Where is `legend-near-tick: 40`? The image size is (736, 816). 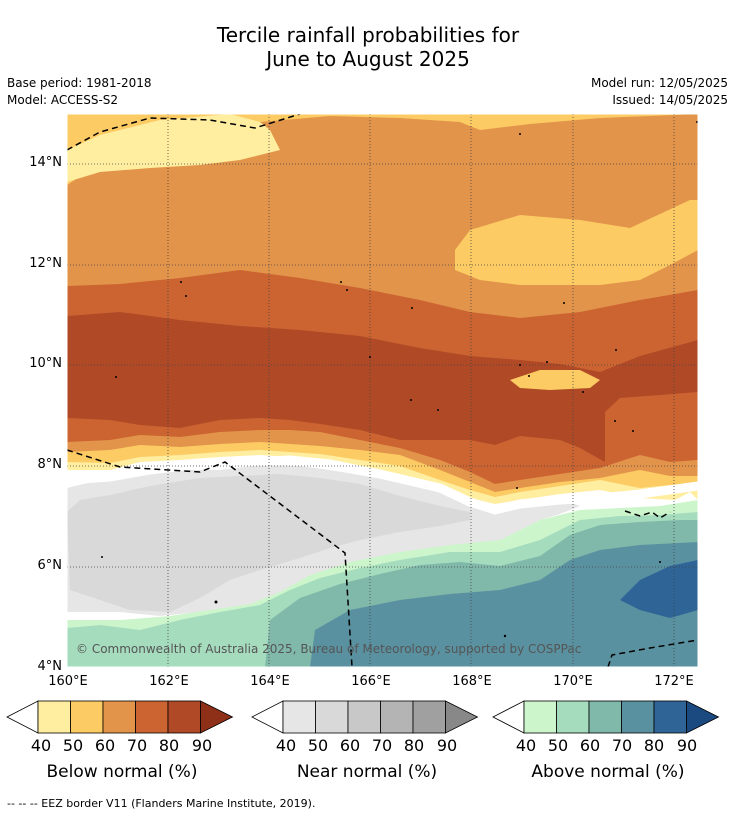
legend-near-tick: 40 is located at coordinates (286, 745).